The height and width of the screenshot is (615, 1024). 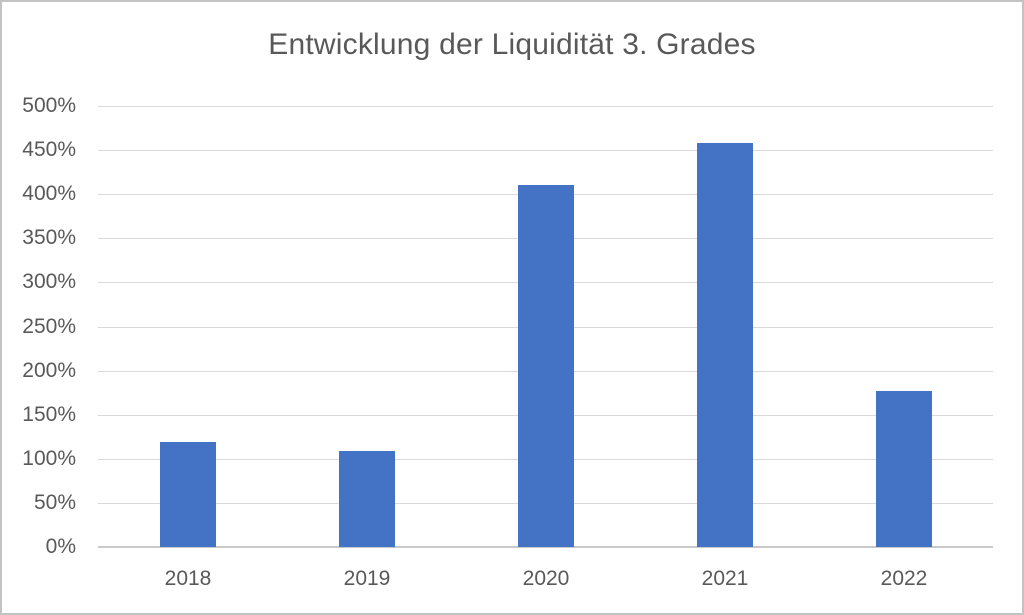 What do you see at coordinates (546, 366) in the screenshot?
I see `bar-2020` at bounding box center [546, 366].